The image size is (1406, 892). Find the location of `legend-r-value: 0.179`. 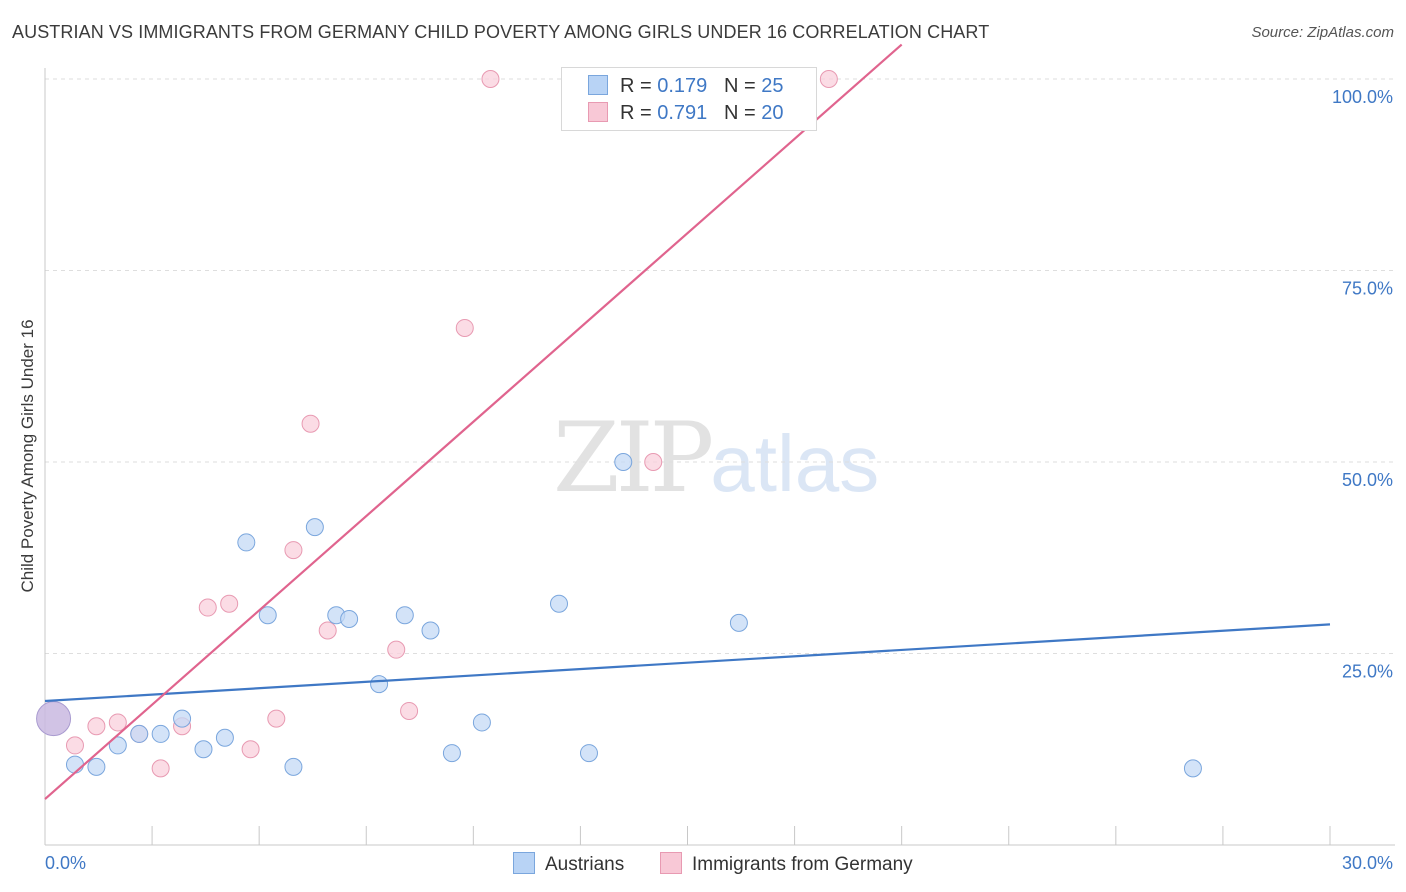

legend-r-value: 0.179 is located at coordinates (682, 86).